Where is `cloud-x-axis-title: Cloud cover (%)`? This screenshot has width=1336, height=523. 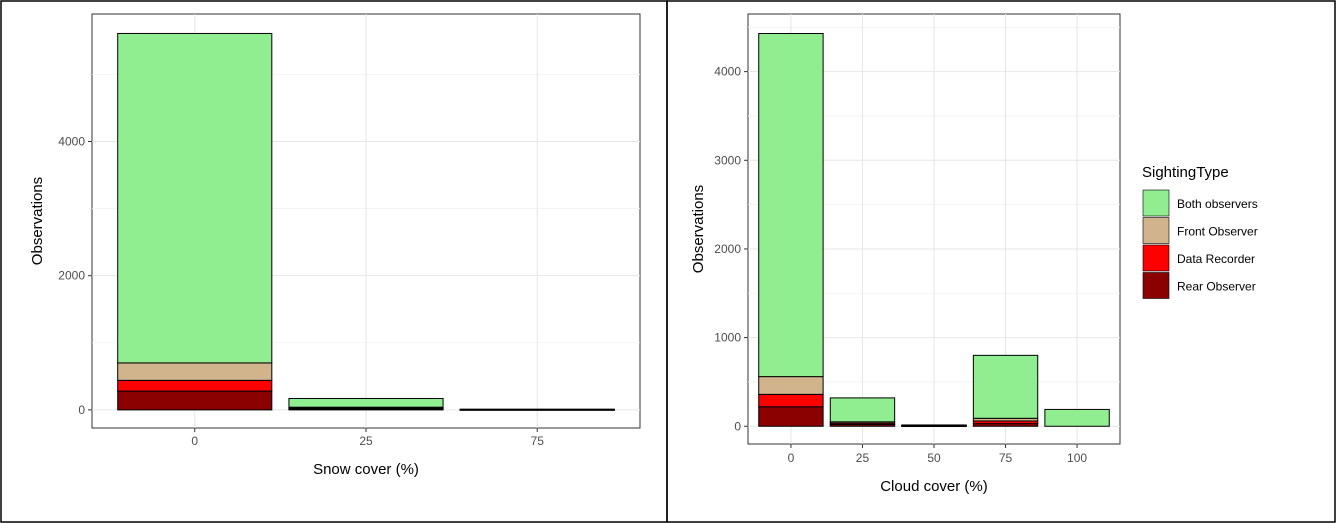 cloud-x-axis-title: Cloud cover (%) is located at coordinates (934, 486).